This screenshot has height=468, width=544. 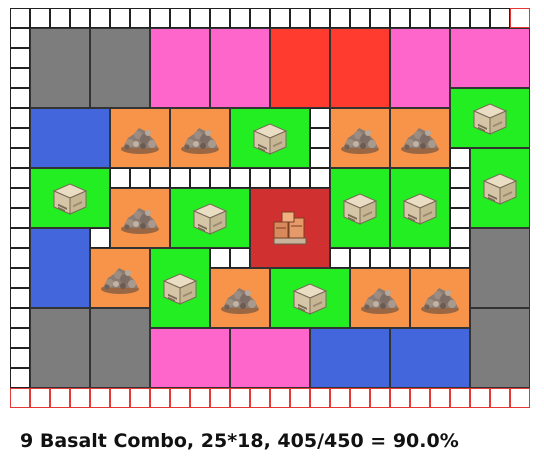 I want to click on central-warehouse, so click(x=290, y=228).